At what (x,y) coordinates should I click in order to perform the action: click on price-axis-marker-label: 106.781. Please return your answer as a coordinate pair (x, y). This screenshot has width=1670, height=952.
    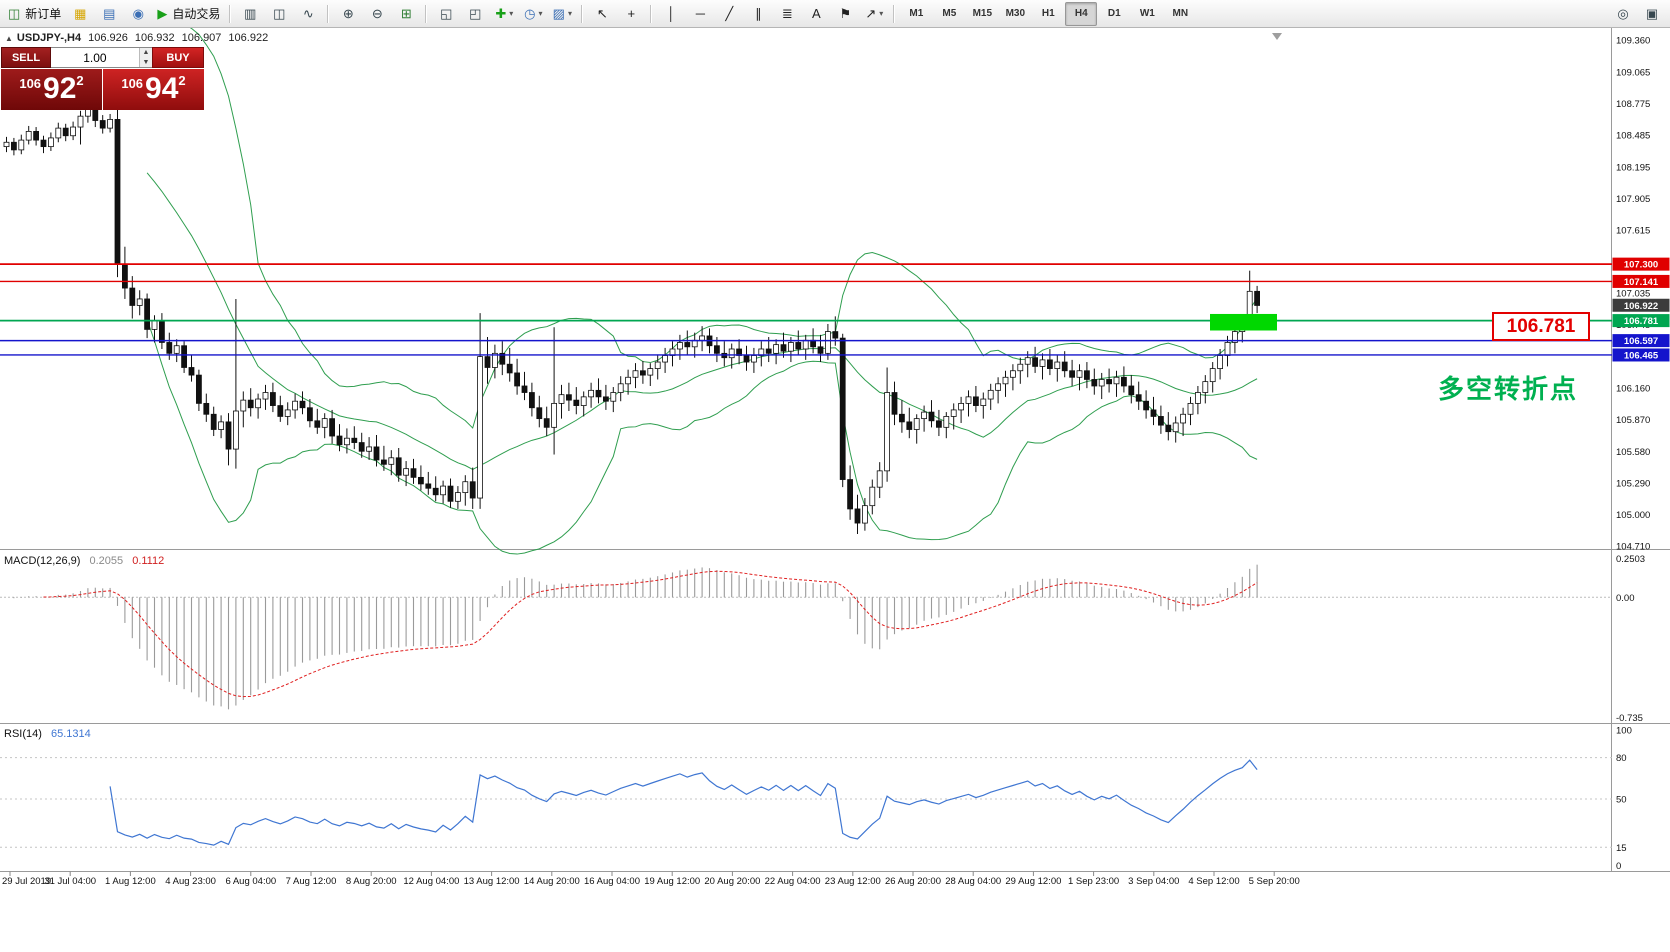
    Looking at the image, I should click on (1641, 321).